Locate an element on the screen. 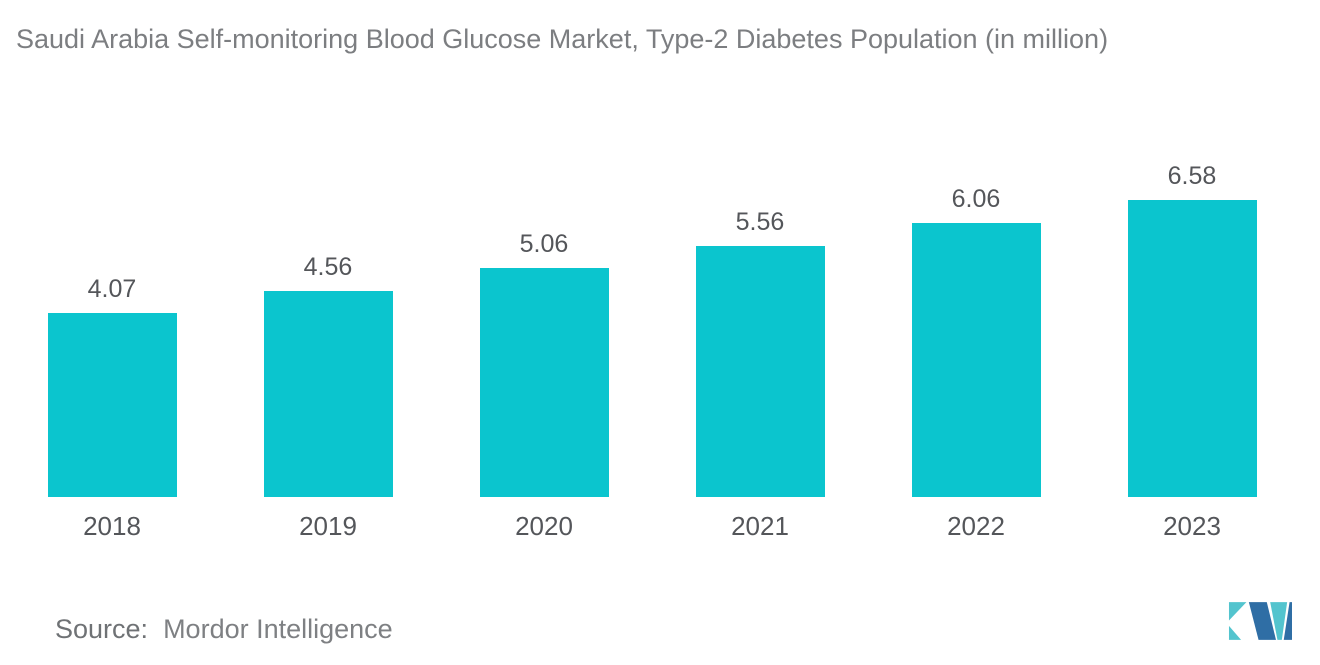 This screenshot has height=665, width=1320. bar-group: 5.06 2020 is located at coordinates (544, 270).